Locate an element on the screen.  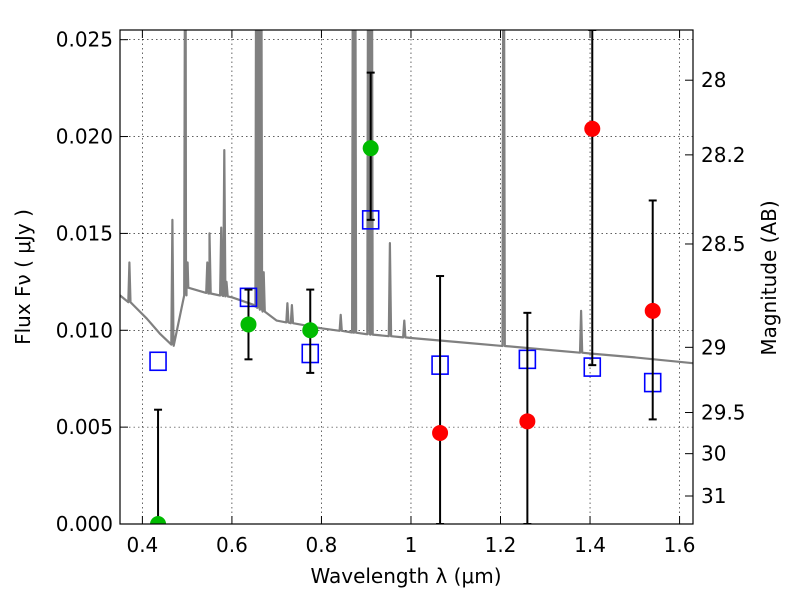
y2-tick-label: 29 is located at coordinates (713, 347).